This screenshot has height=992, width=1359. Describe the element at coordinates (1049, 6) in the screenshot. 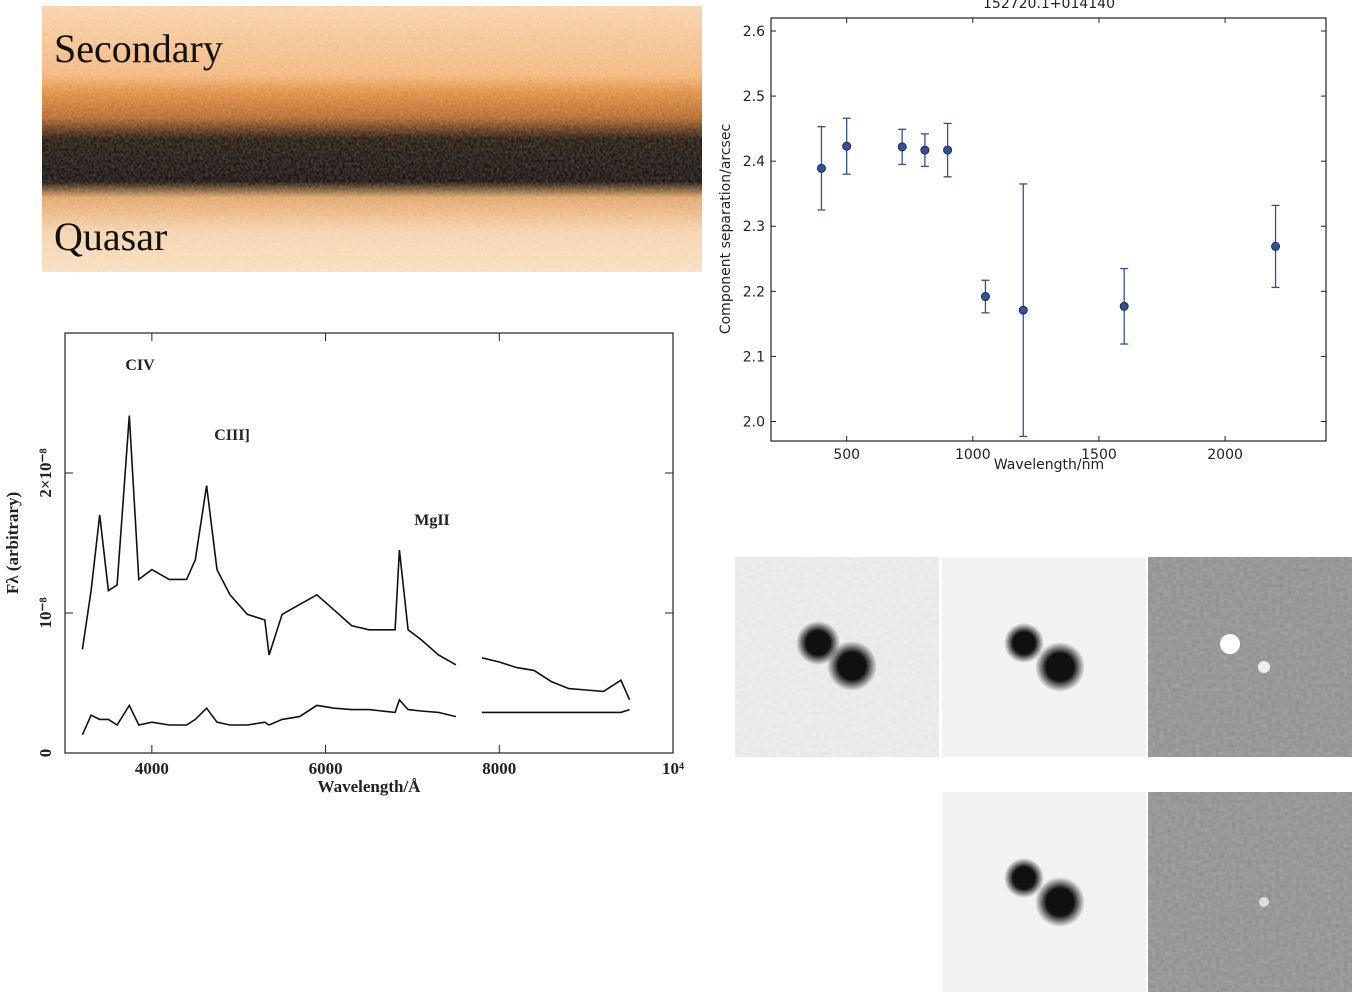

I see `chart-title: 152720.1+014140` at that location.